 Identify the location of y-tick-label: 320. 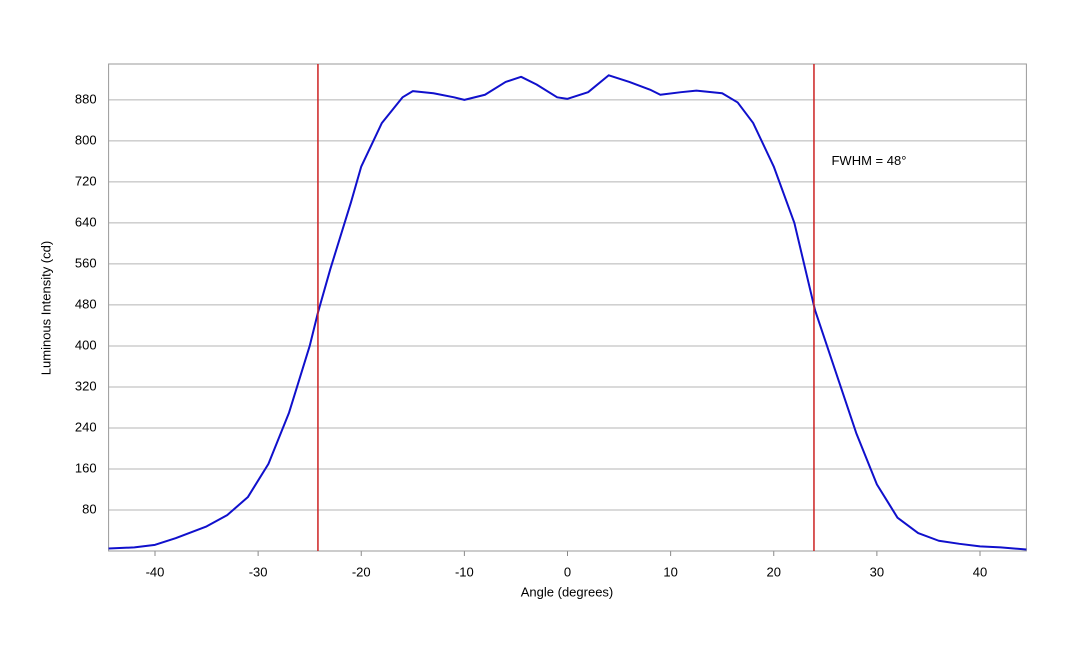
(86, 385).